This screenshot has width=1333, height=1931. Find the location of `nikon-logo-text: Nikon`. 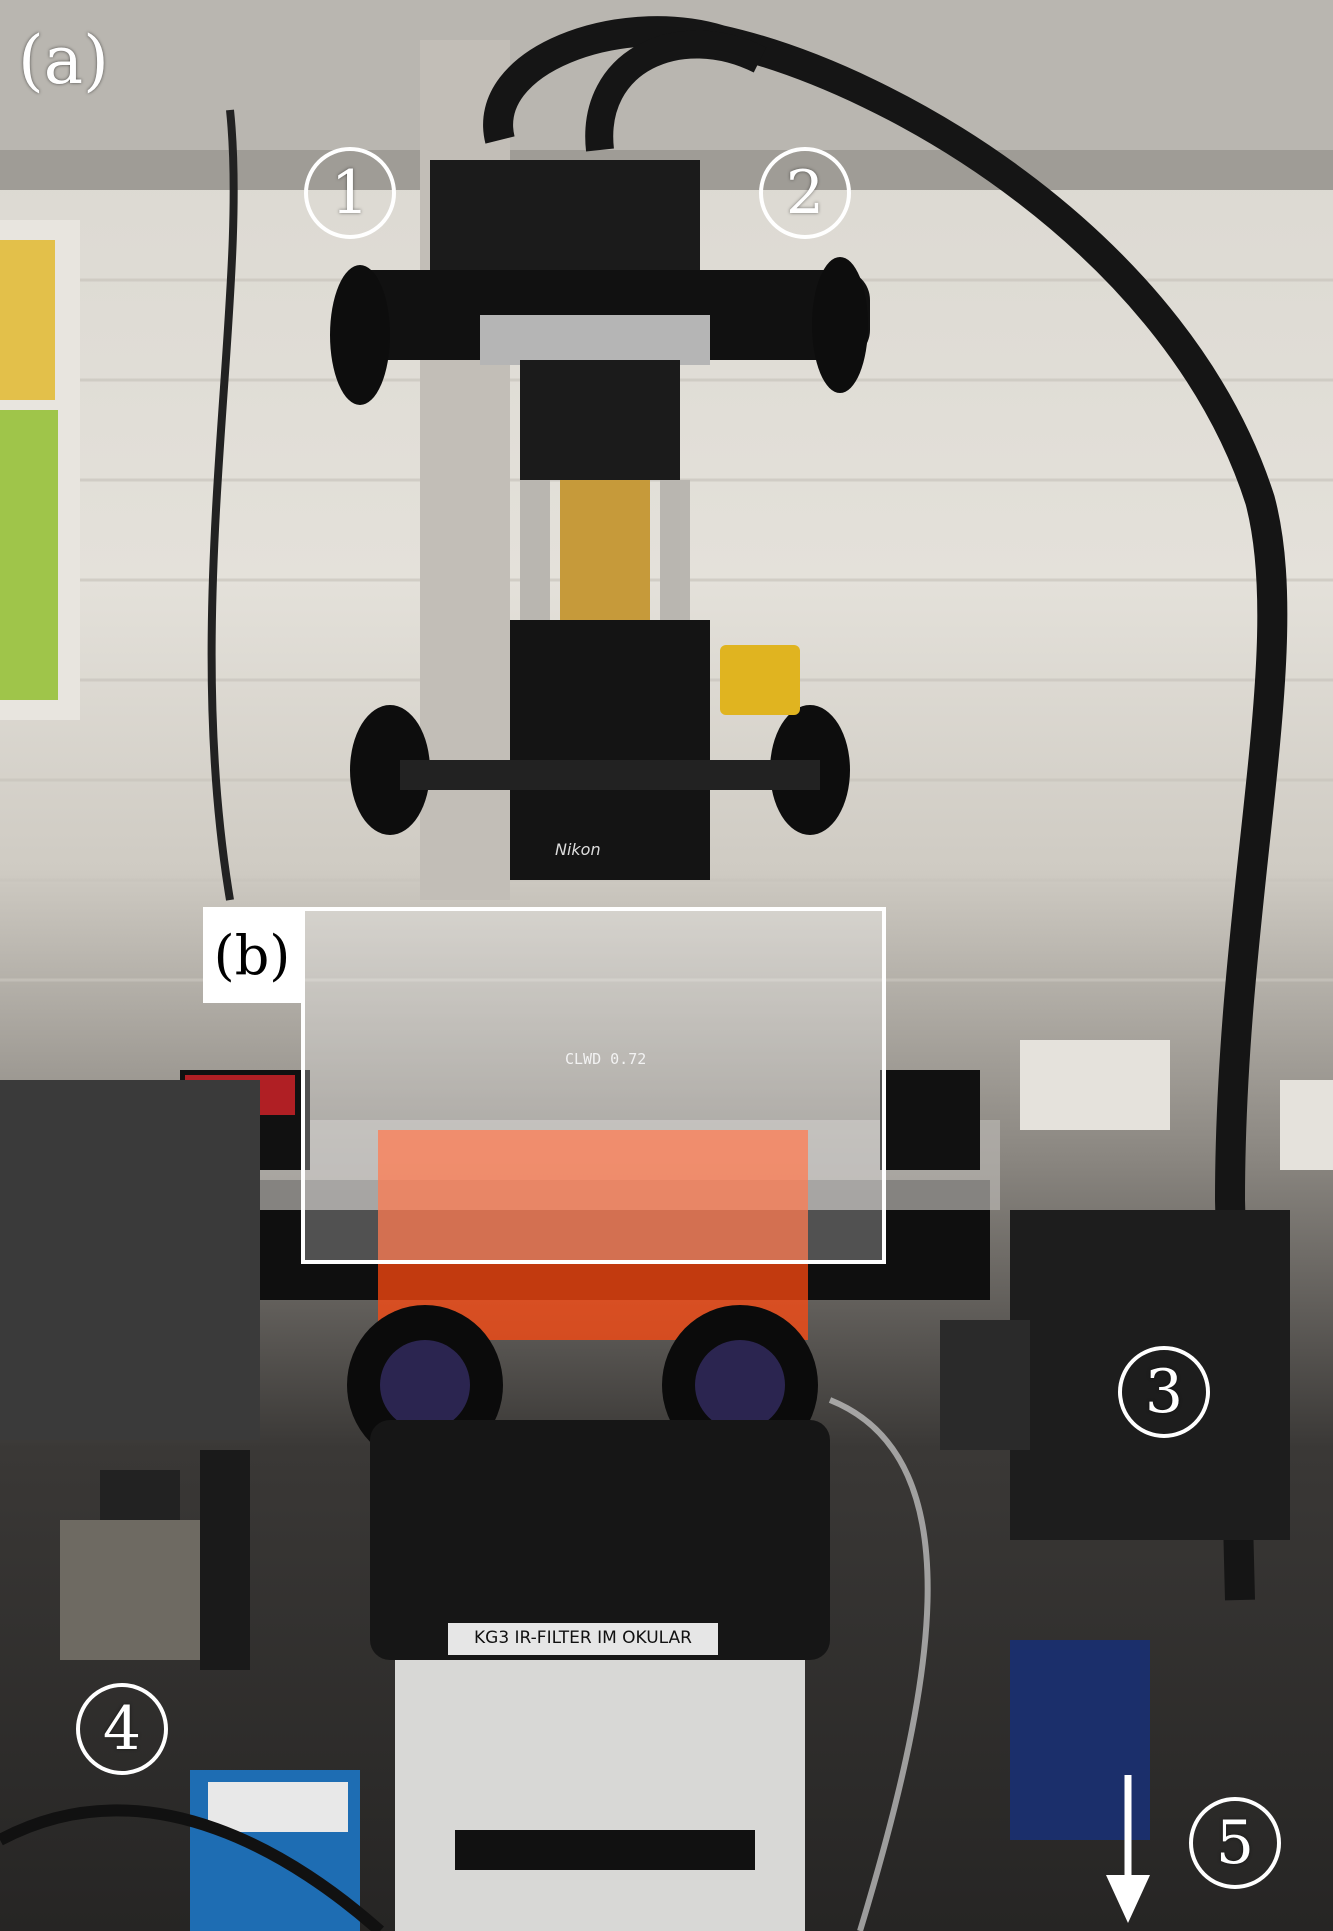

nikon-logo-text: Nikon is located at coordinates (578, 849).